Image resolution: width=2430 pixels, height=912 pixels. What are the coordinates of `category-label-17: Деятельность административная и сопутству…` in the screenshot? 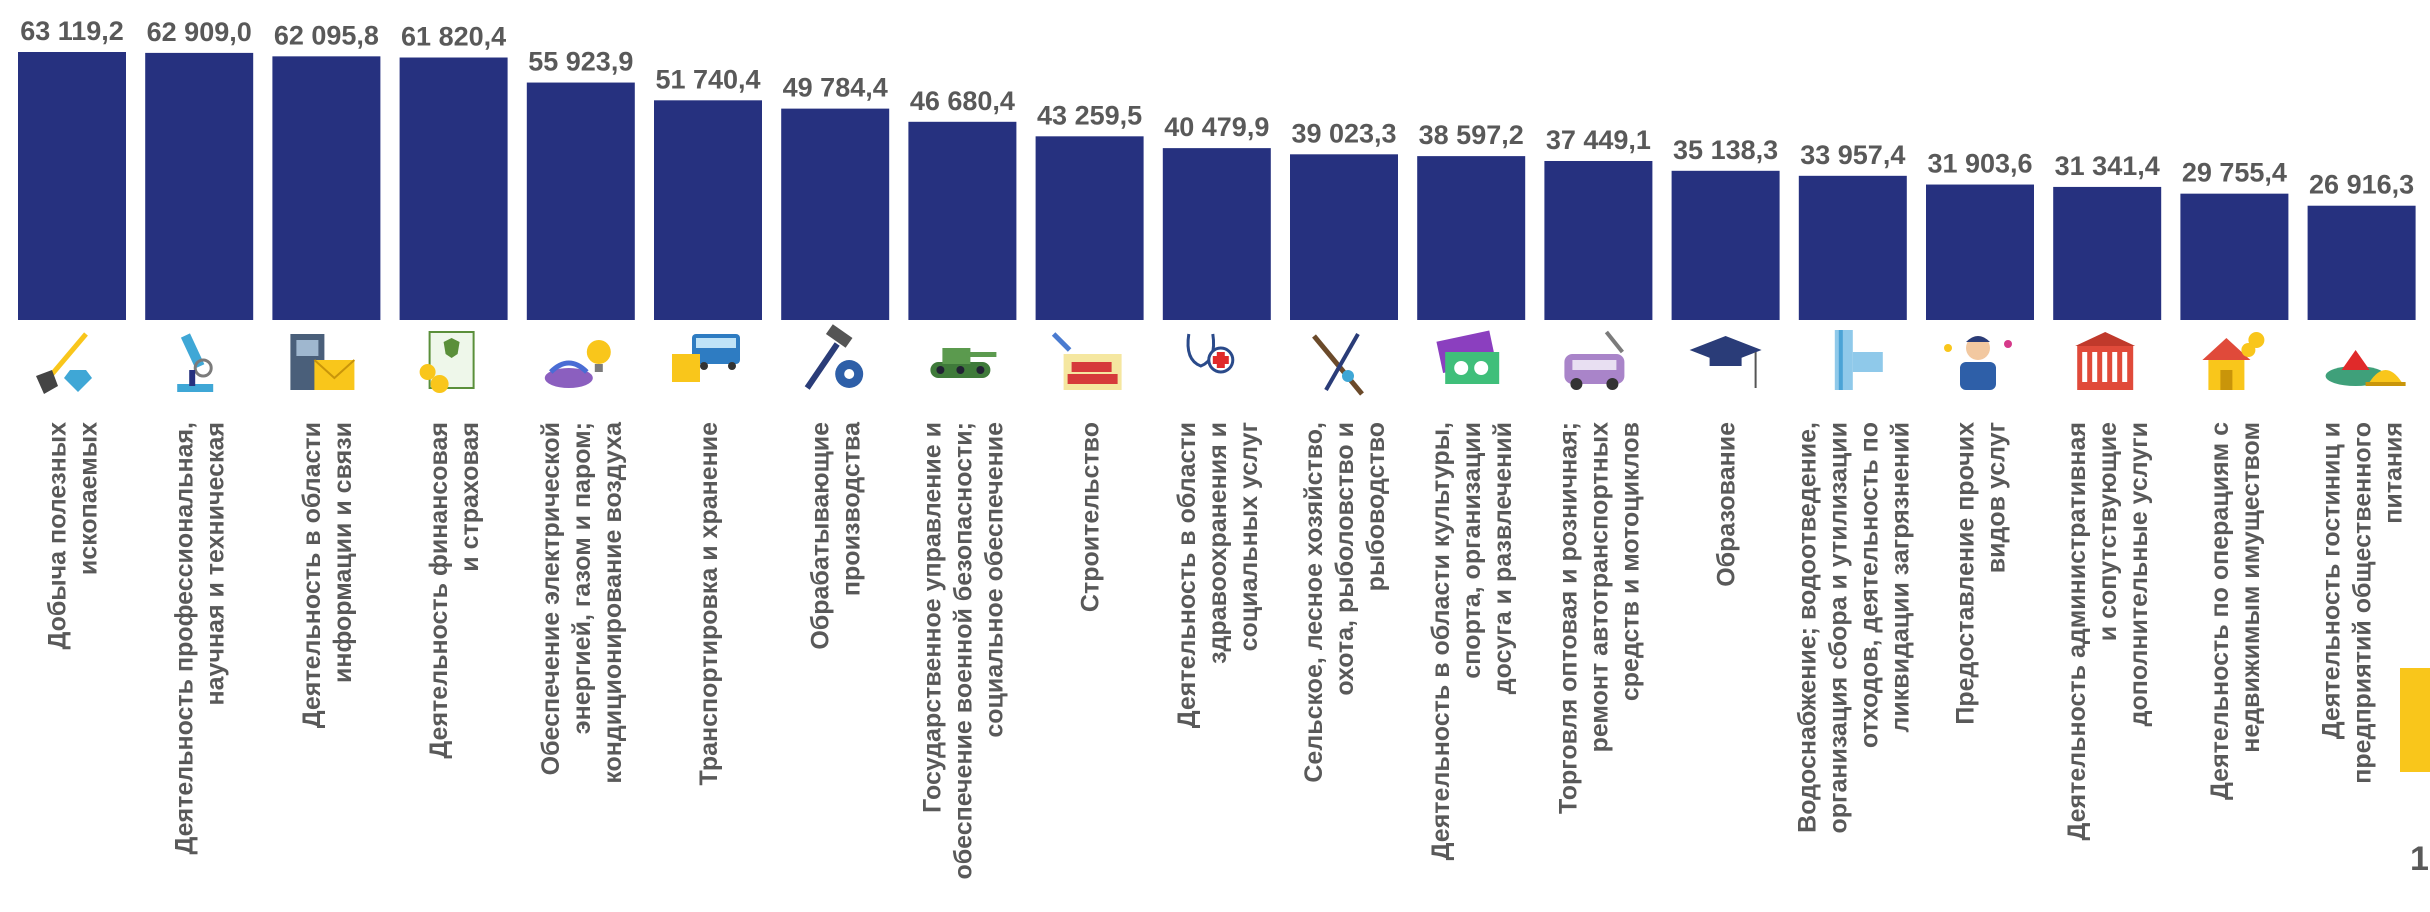 It's located at (2108, 631).